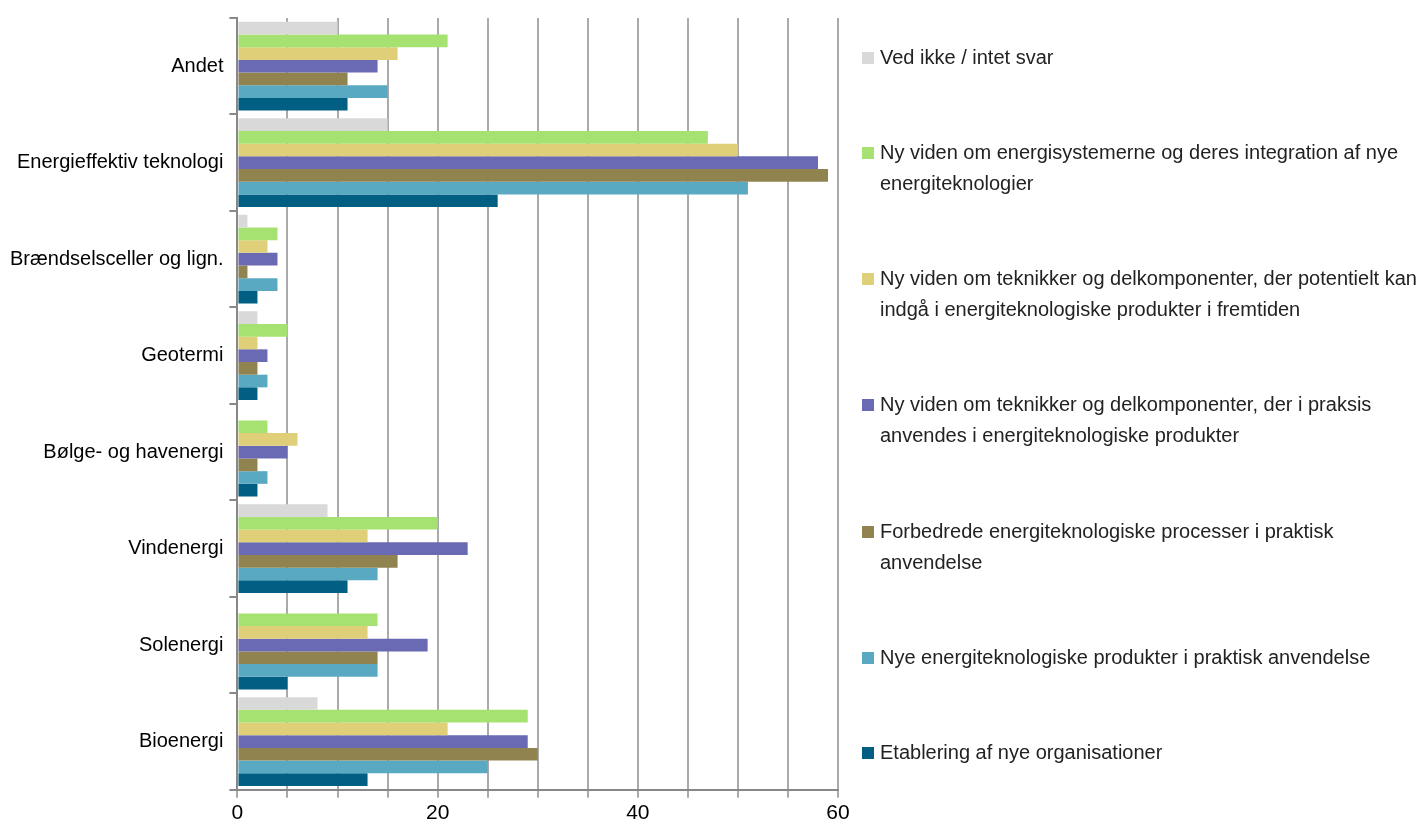 The image size is (1428, 833). Describe the element at coordinates (181, 740) in the screenshot. I see `y-tick-label: Bioenergi` at that location.